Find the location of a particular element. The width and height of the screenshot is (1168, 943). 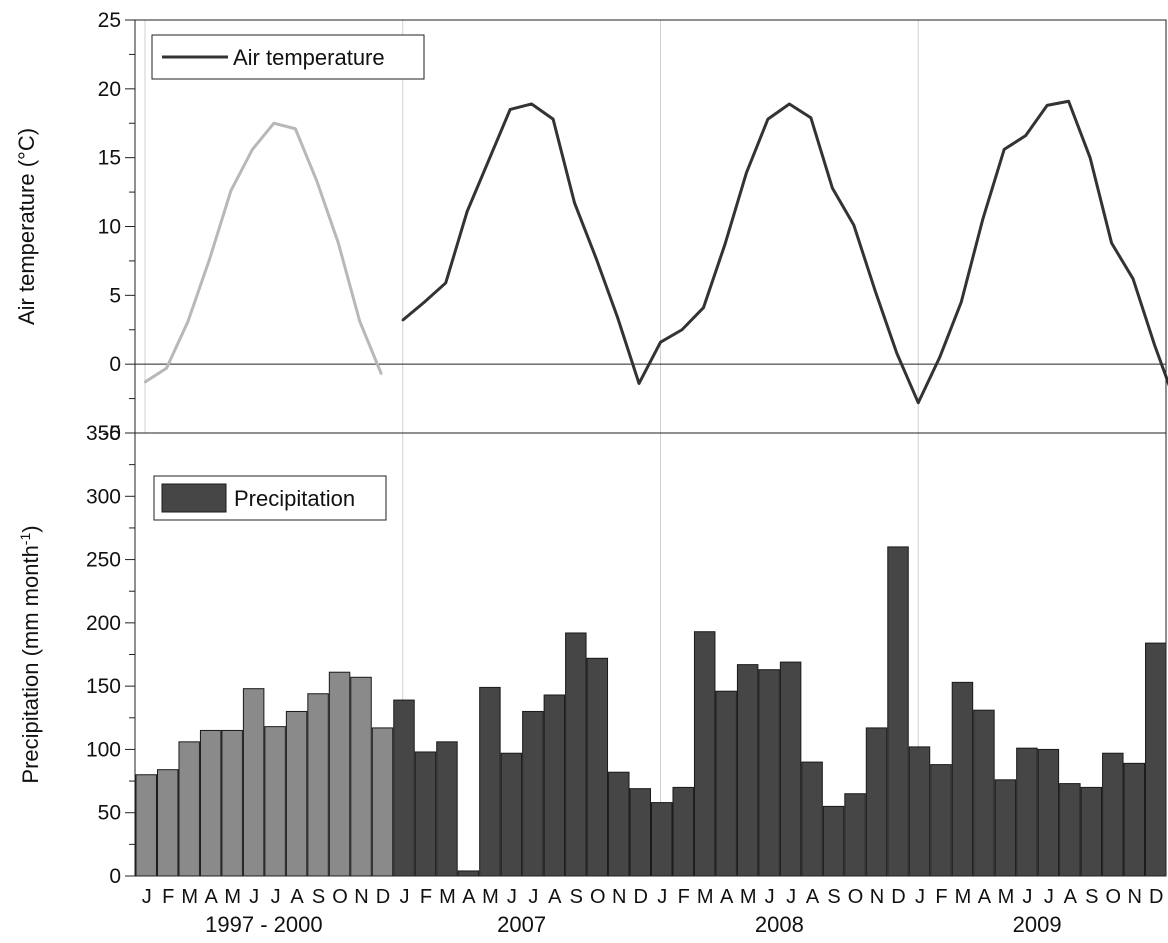

temperature-y-tick-label: -5 is located at coordinates (111, 433).